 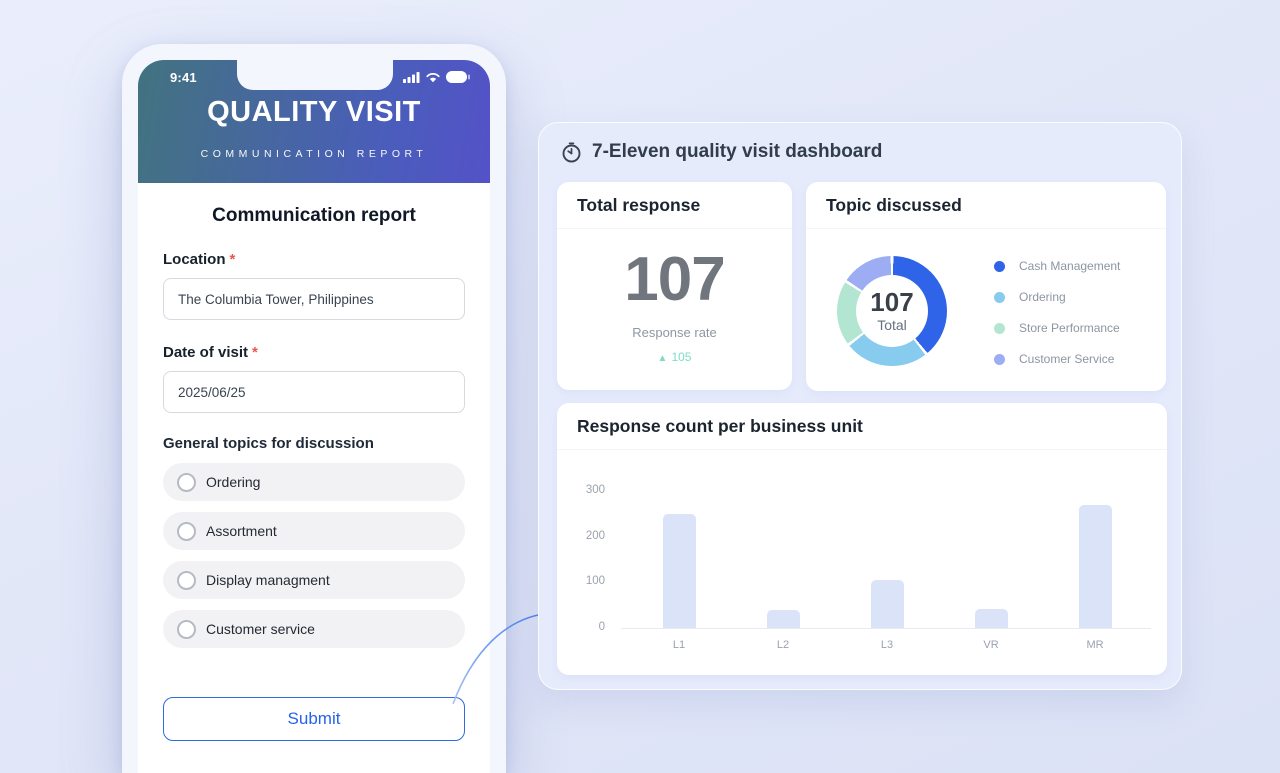 What do you see at coordinates (674, 332) in the screenshot?
I see `response-rate-caption: Response rate` at bounding box center [674, 332].